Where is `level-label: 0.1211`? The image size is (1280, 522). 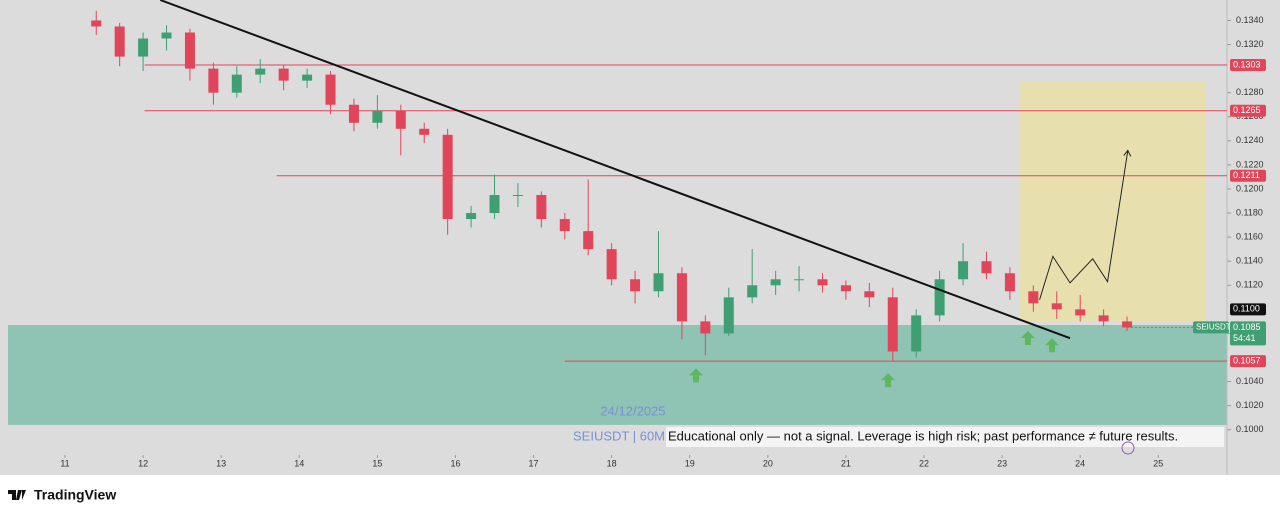 level-label: 0.1211 is located at coordinates (1246, 175).